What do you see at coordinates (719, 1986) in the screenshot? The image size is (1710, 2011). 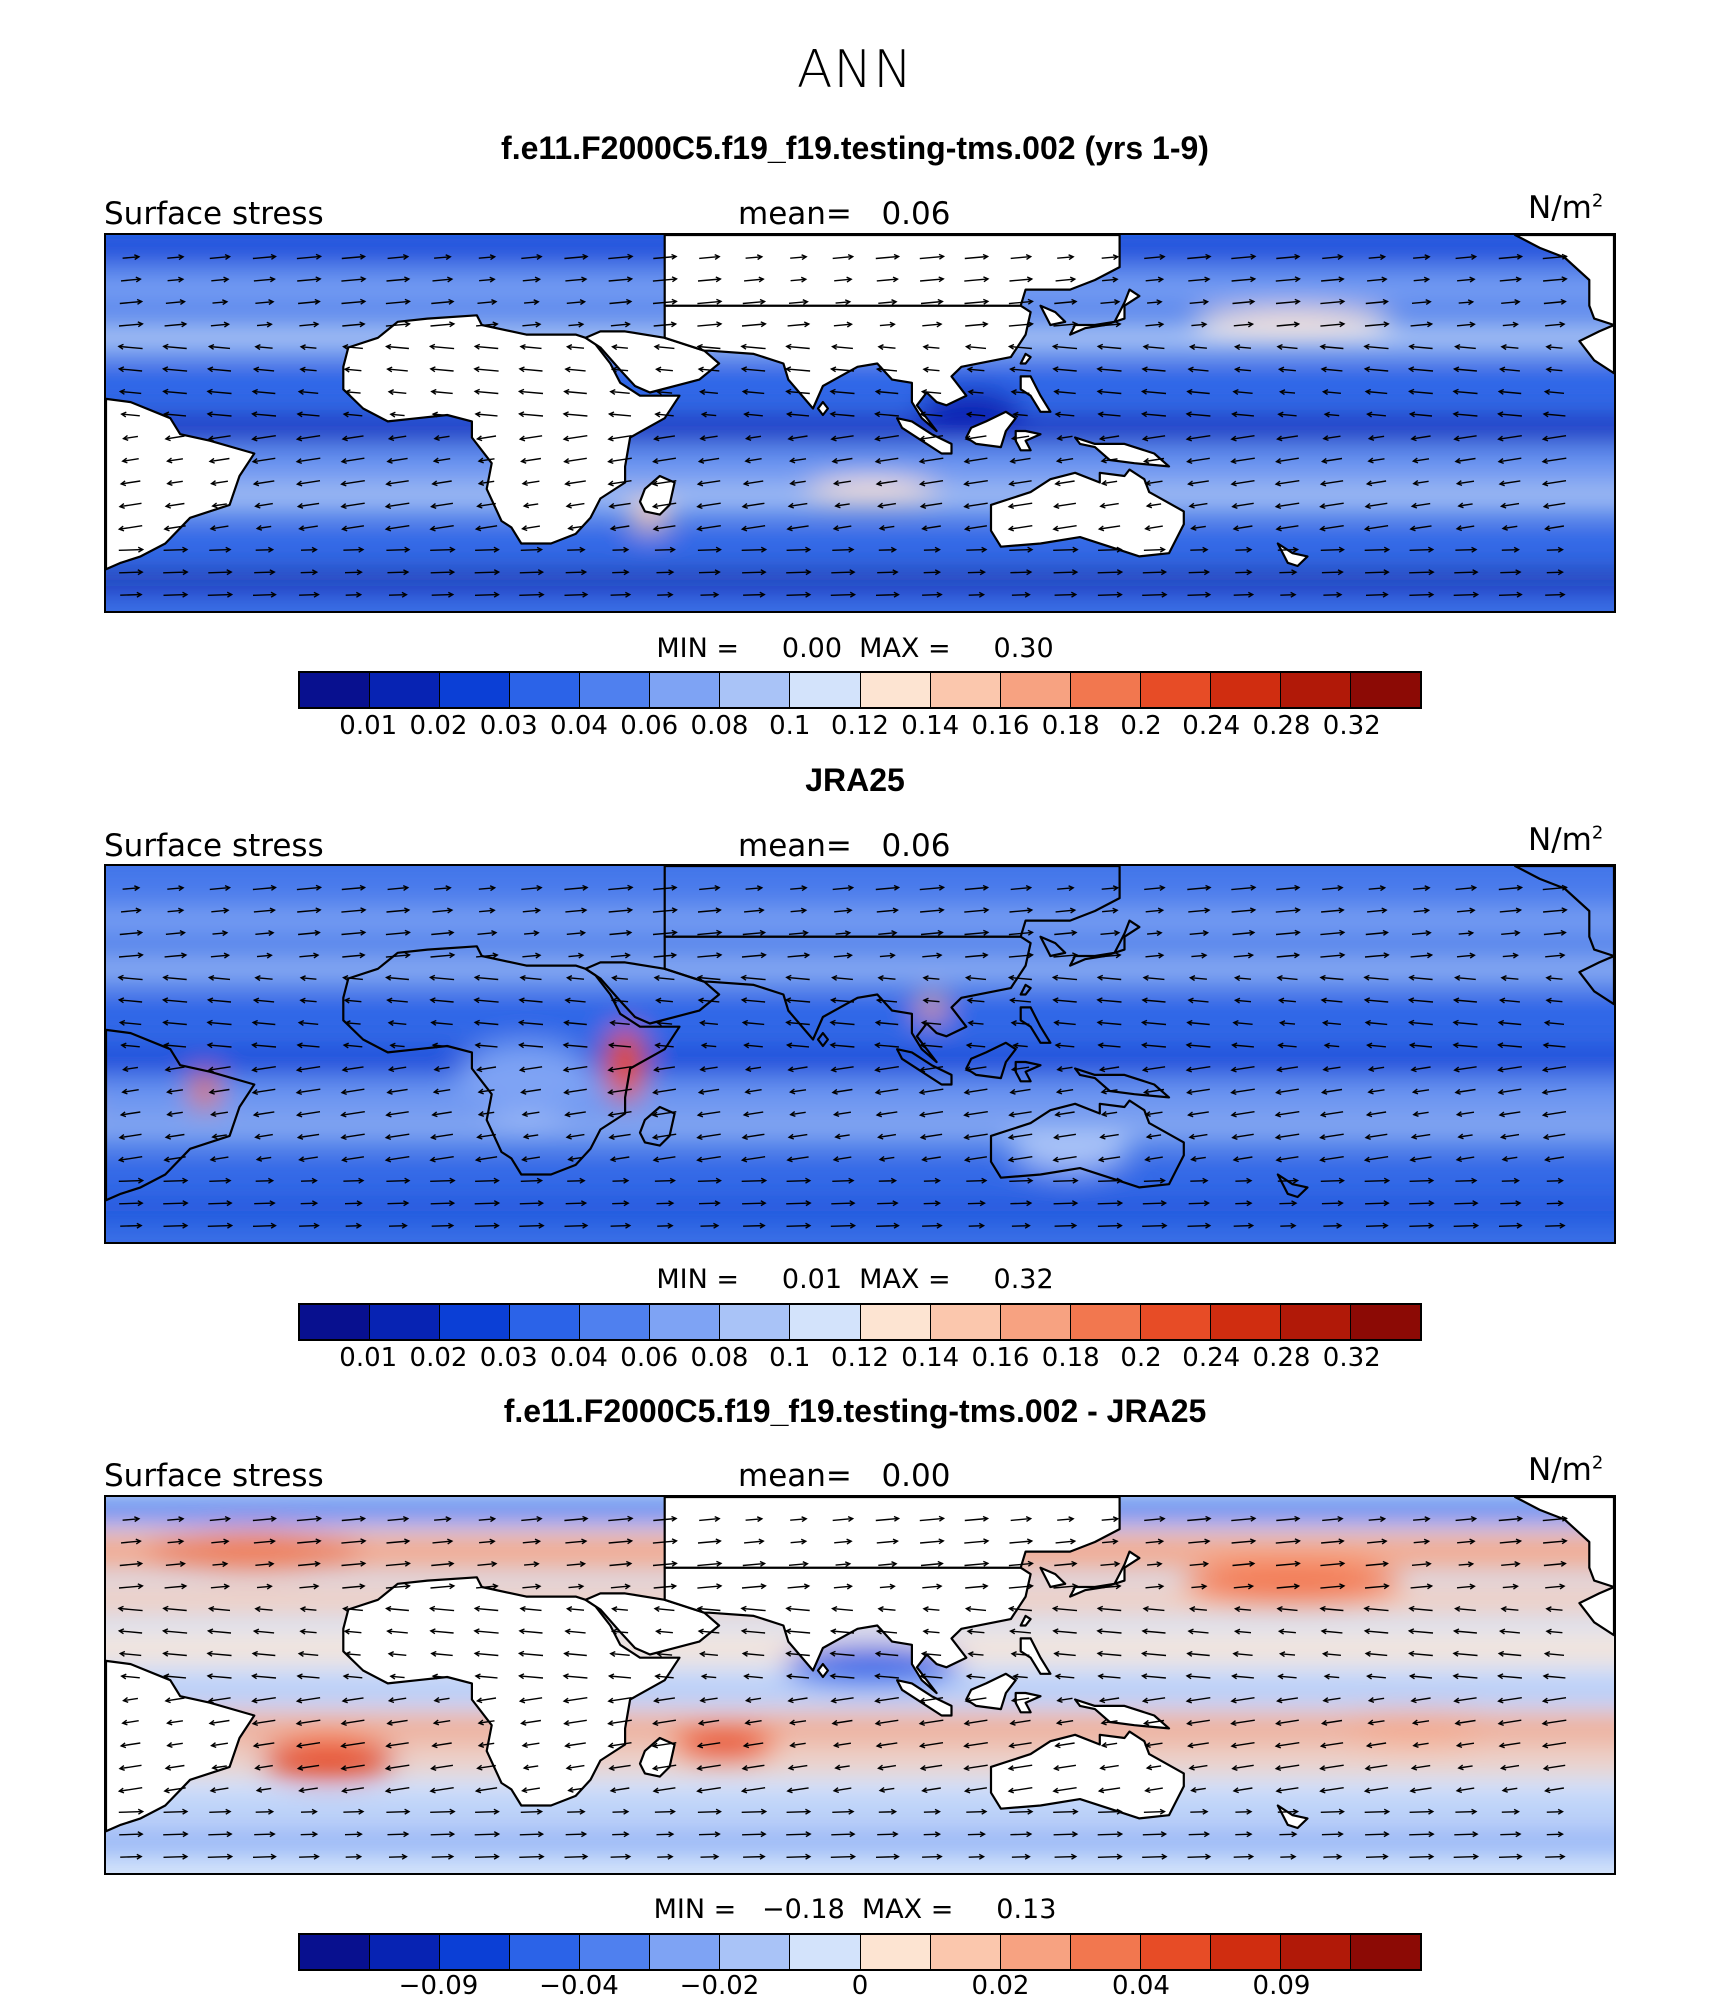 I see `colorbar-tick-label: −0.02` at bounding box center [719, 1986].